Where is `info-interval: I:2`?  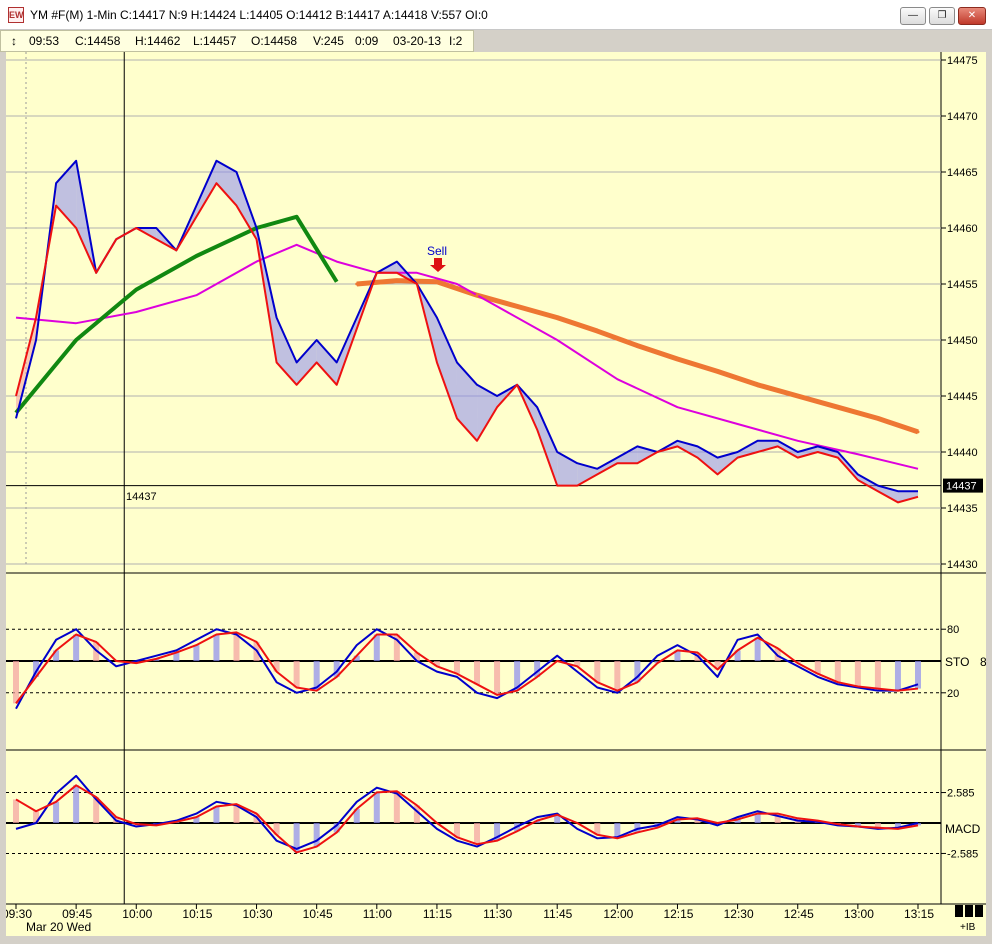
info-interval: I:2 is located at coordinates (456, 41).